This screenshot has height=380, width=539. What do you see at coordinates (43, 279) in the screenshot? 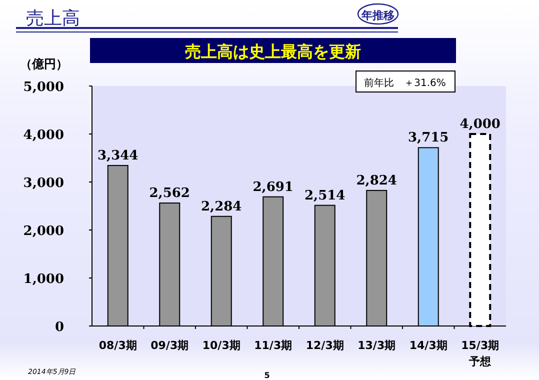
I see `y-tick-label: 1,000` at bounding box center [43, 279].